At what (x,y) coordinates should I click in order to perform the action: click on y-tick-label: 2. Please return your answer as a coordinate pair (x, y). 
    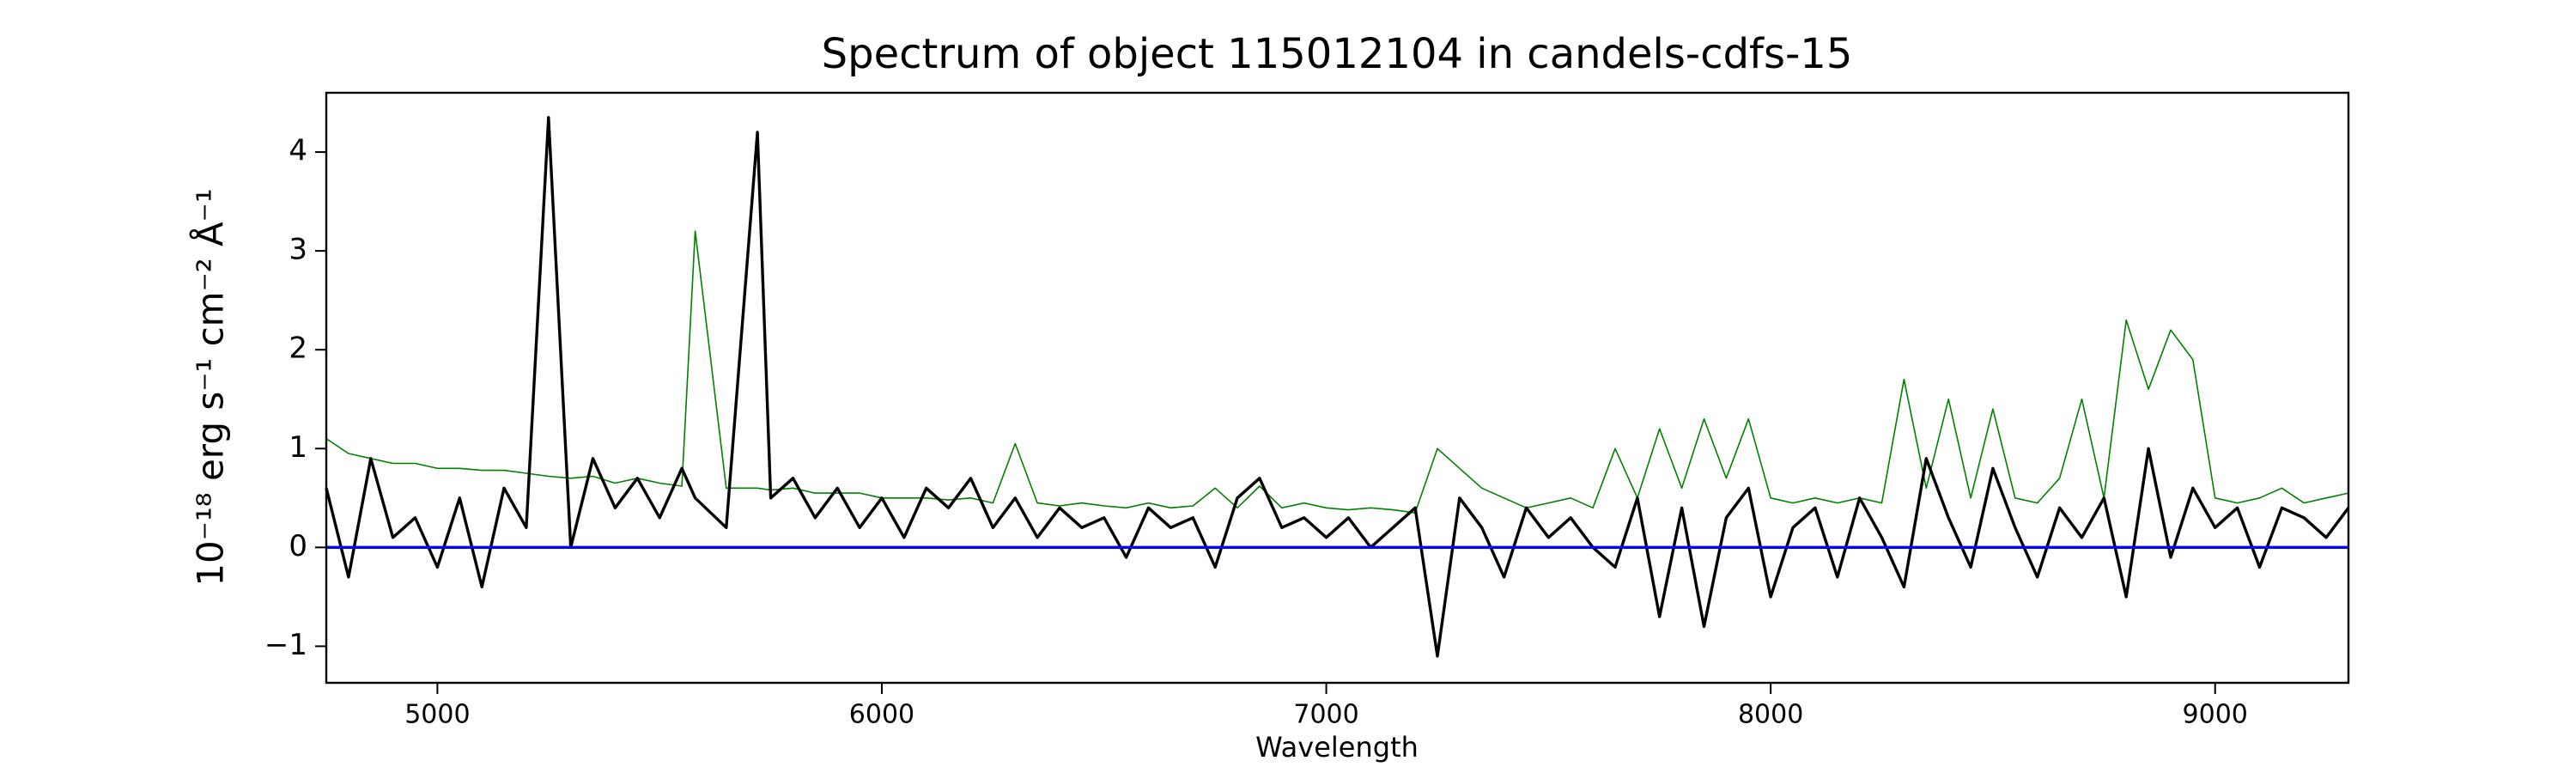
    Looking at the image, I should click on (298, 349).